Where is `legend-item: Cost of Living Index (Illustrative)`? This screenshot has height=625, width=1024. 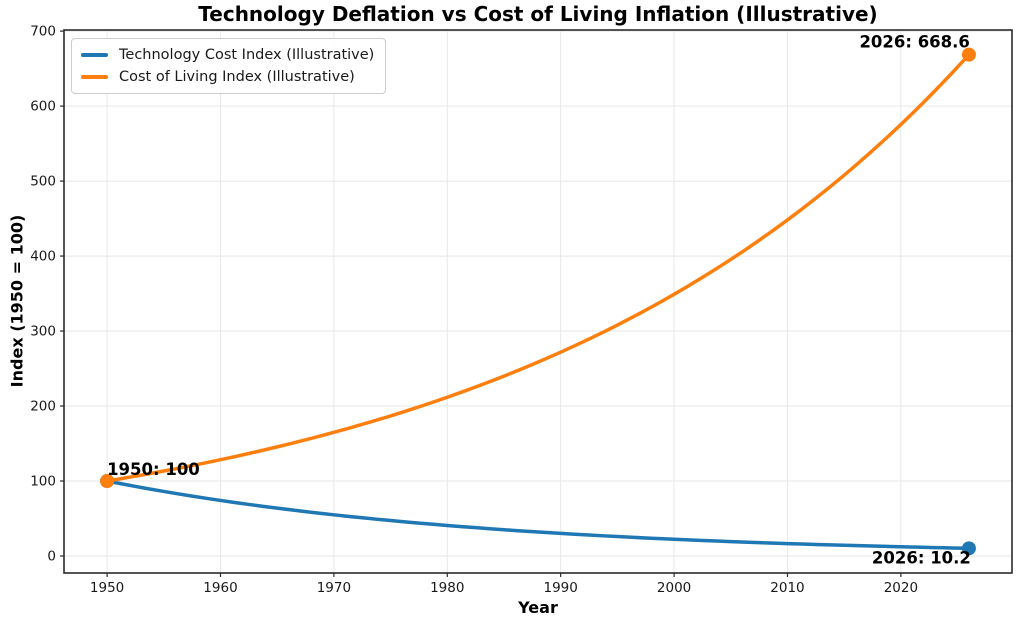 legend-item: Cost of Living Index (Illustrative) is located at coordinates (227, 77).